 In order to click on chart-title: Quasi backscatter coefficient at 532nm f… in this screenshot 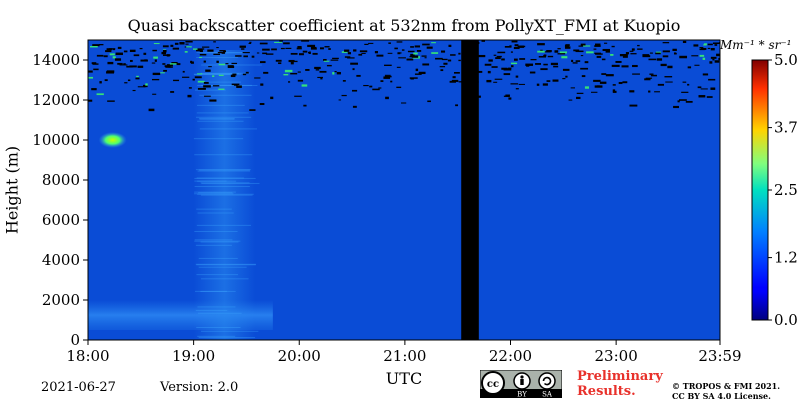, I will do `click(404, 25)`.